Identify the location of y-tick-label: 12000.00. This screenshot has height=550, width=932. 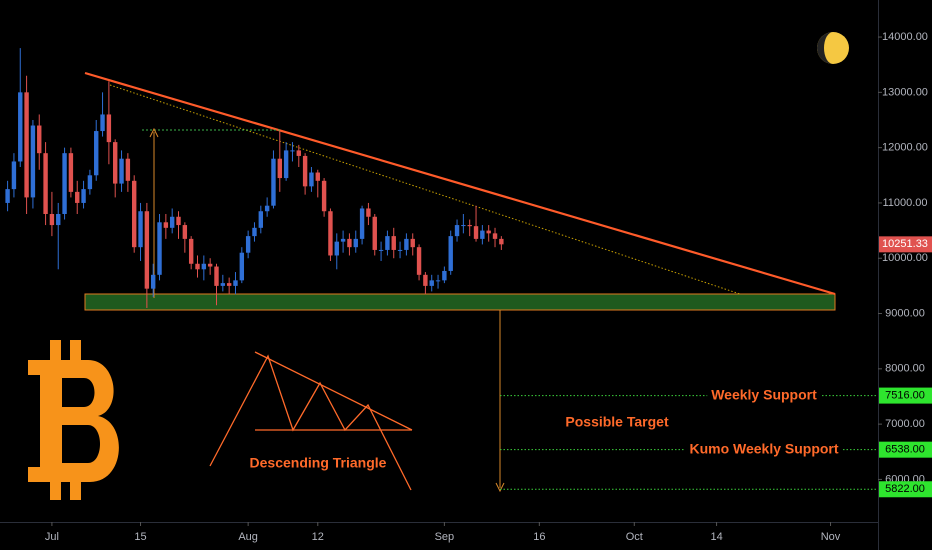
(905, 148).